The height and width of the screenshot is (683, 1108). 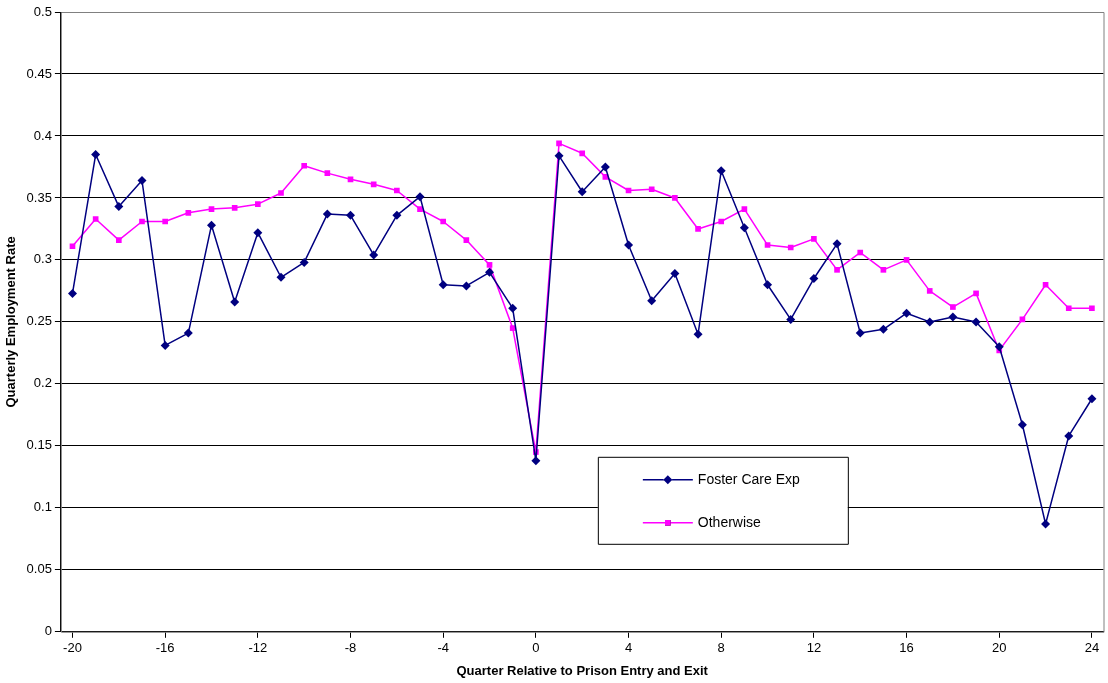 I want to click on x-tick-label: 24, so click(x=1092, y=648).